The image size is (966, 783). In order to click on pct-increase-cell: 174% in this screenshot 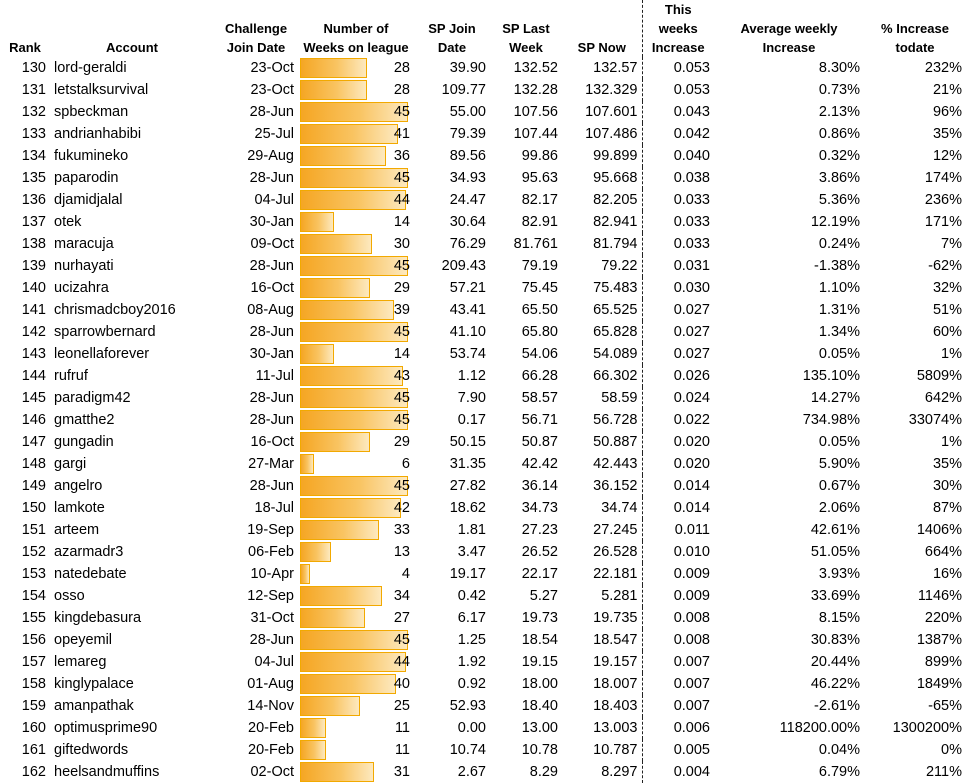, I will do `click(943, 178)`.